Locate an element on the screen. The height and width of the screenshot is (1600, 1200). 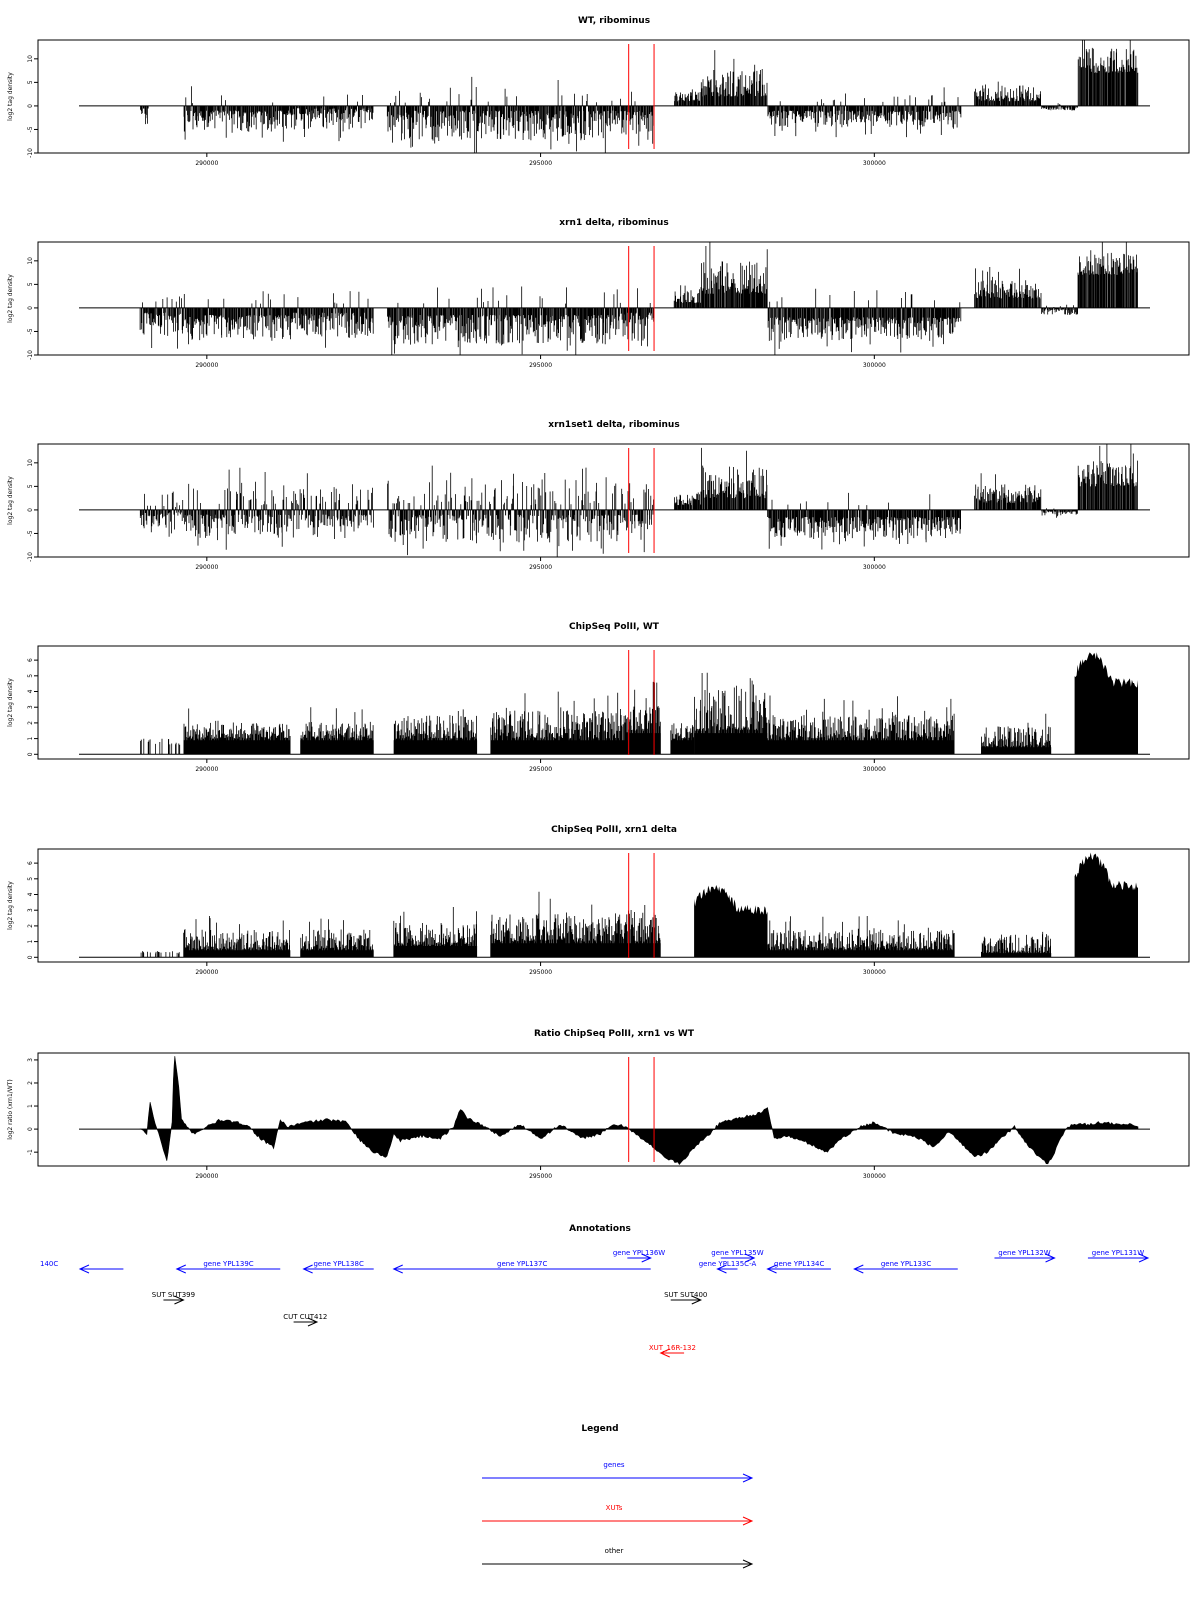
y-axis-label: log2 tag density is located at coordinates (10, 500).